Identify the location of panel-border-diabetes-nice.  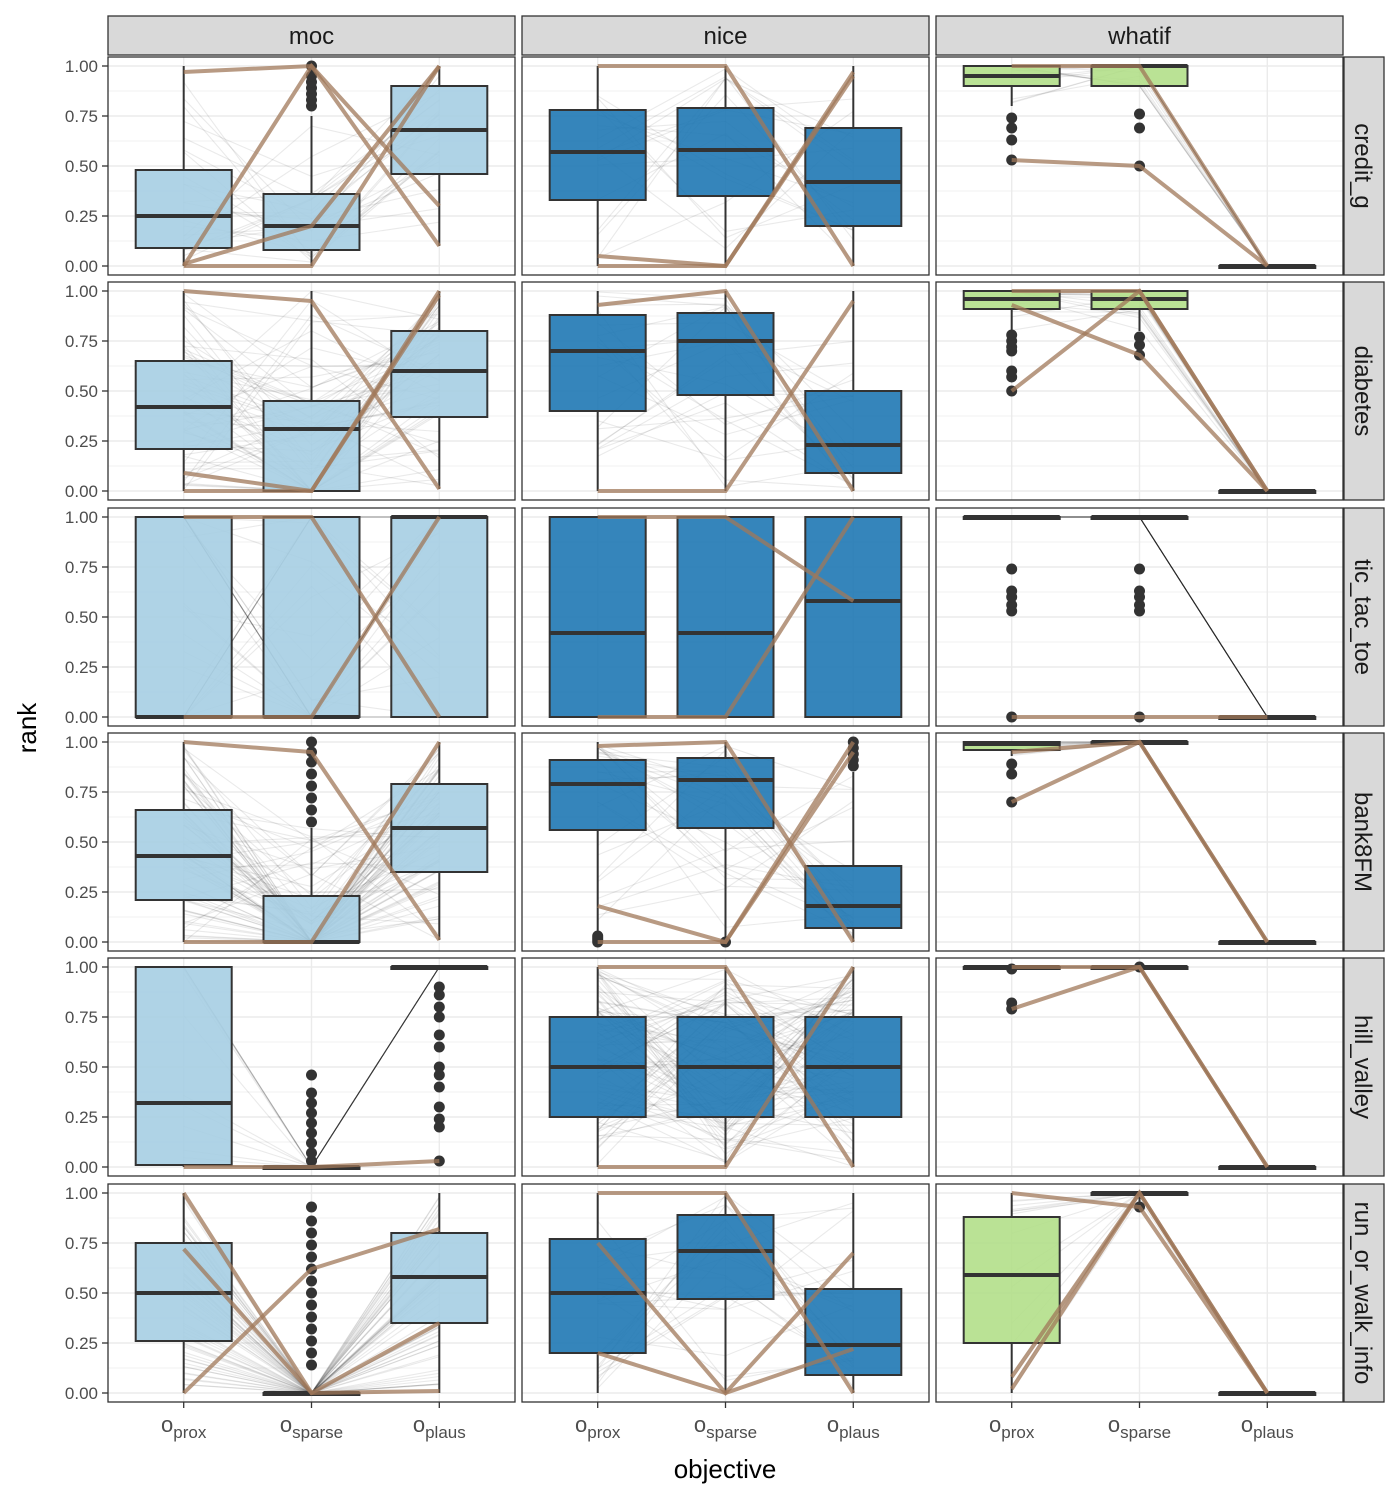
(725, 391).